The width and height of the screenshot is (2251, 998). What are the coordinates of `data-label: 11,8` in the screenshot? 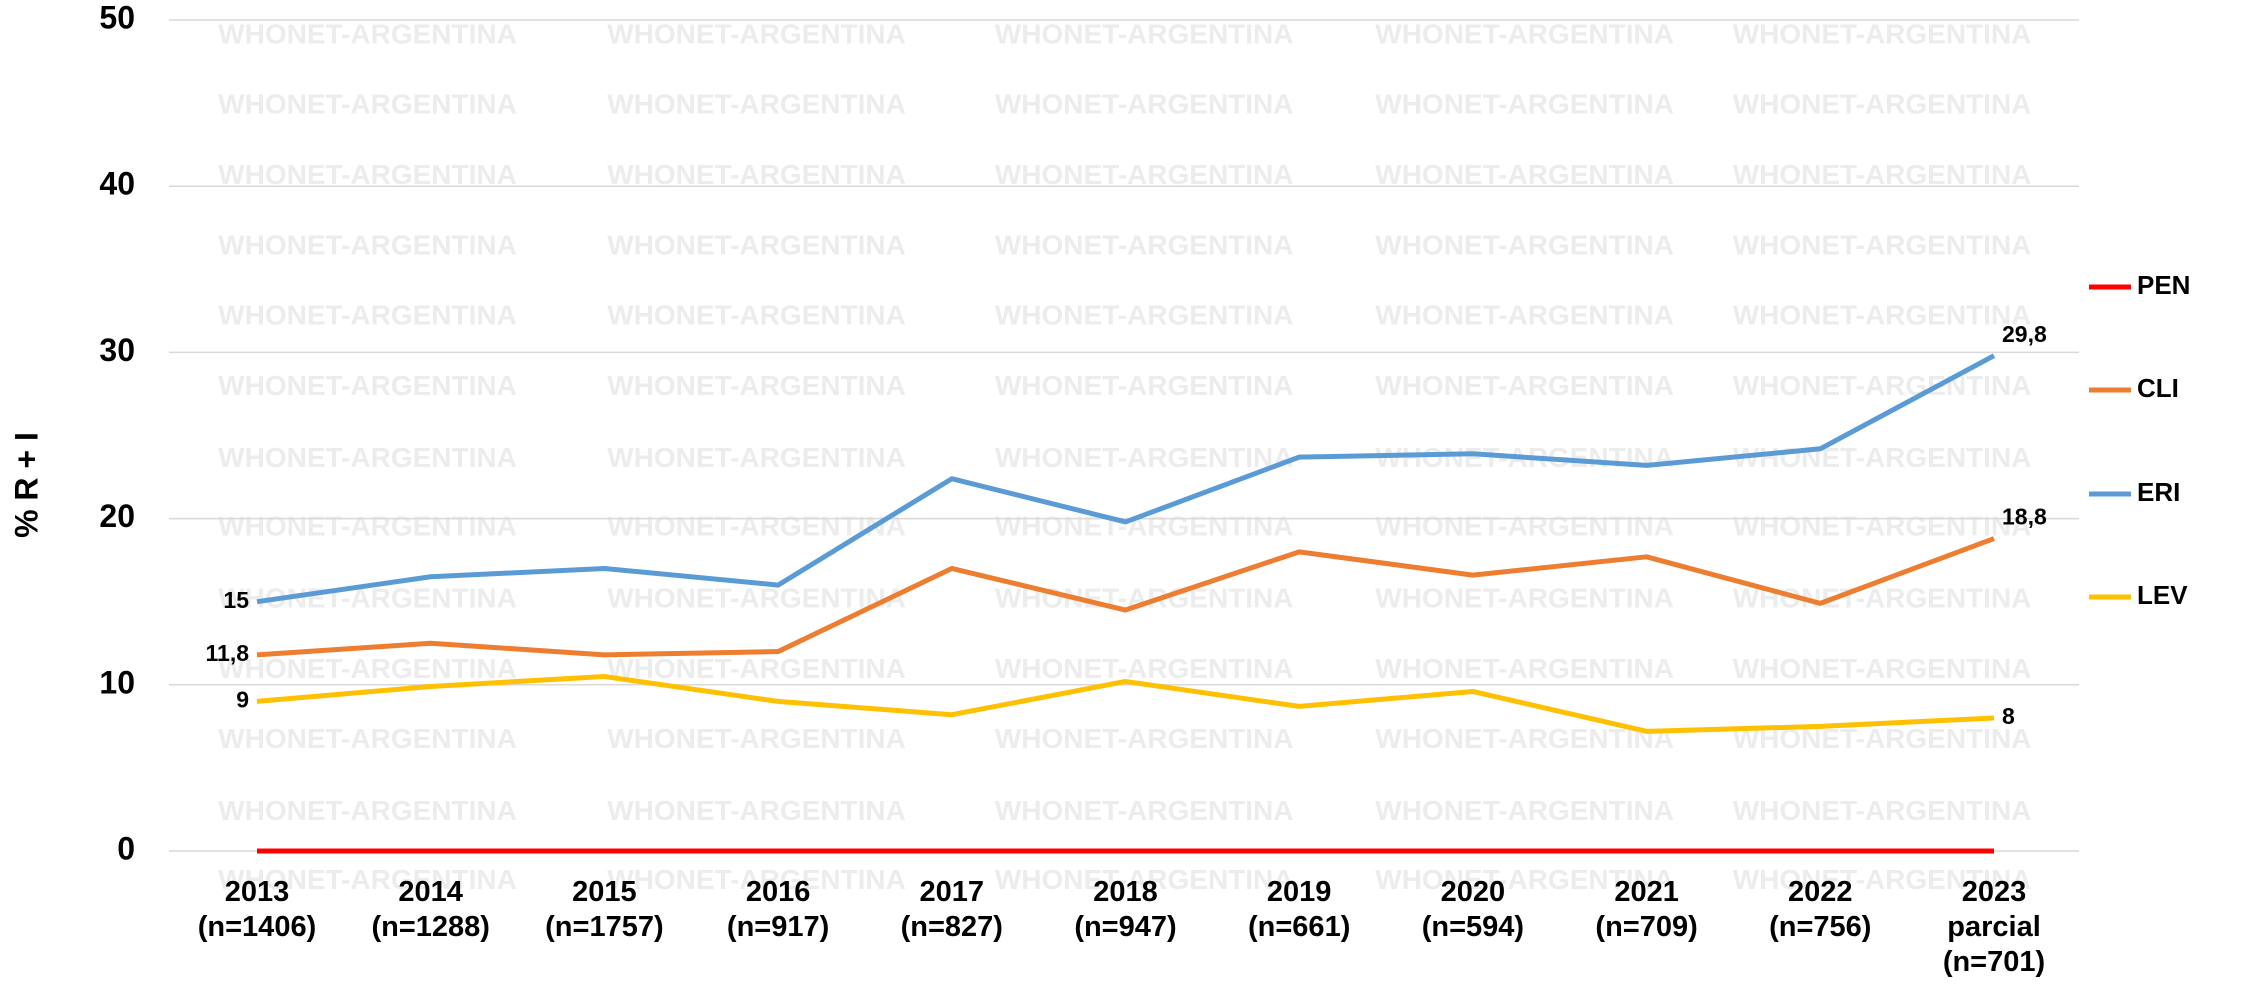 It's located at (228, 653).